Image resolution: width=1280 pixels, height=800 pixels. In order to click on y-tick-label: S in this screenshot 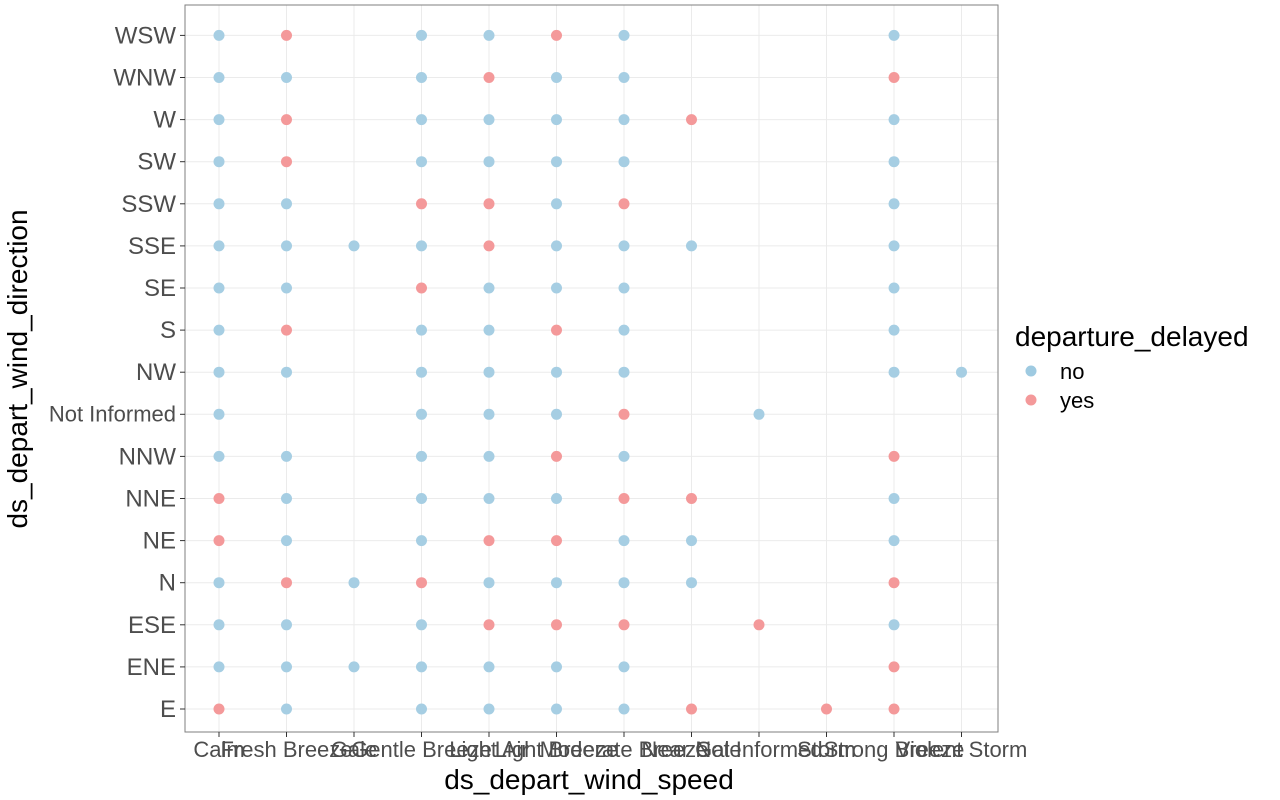, I will do `click(168, 330)`.